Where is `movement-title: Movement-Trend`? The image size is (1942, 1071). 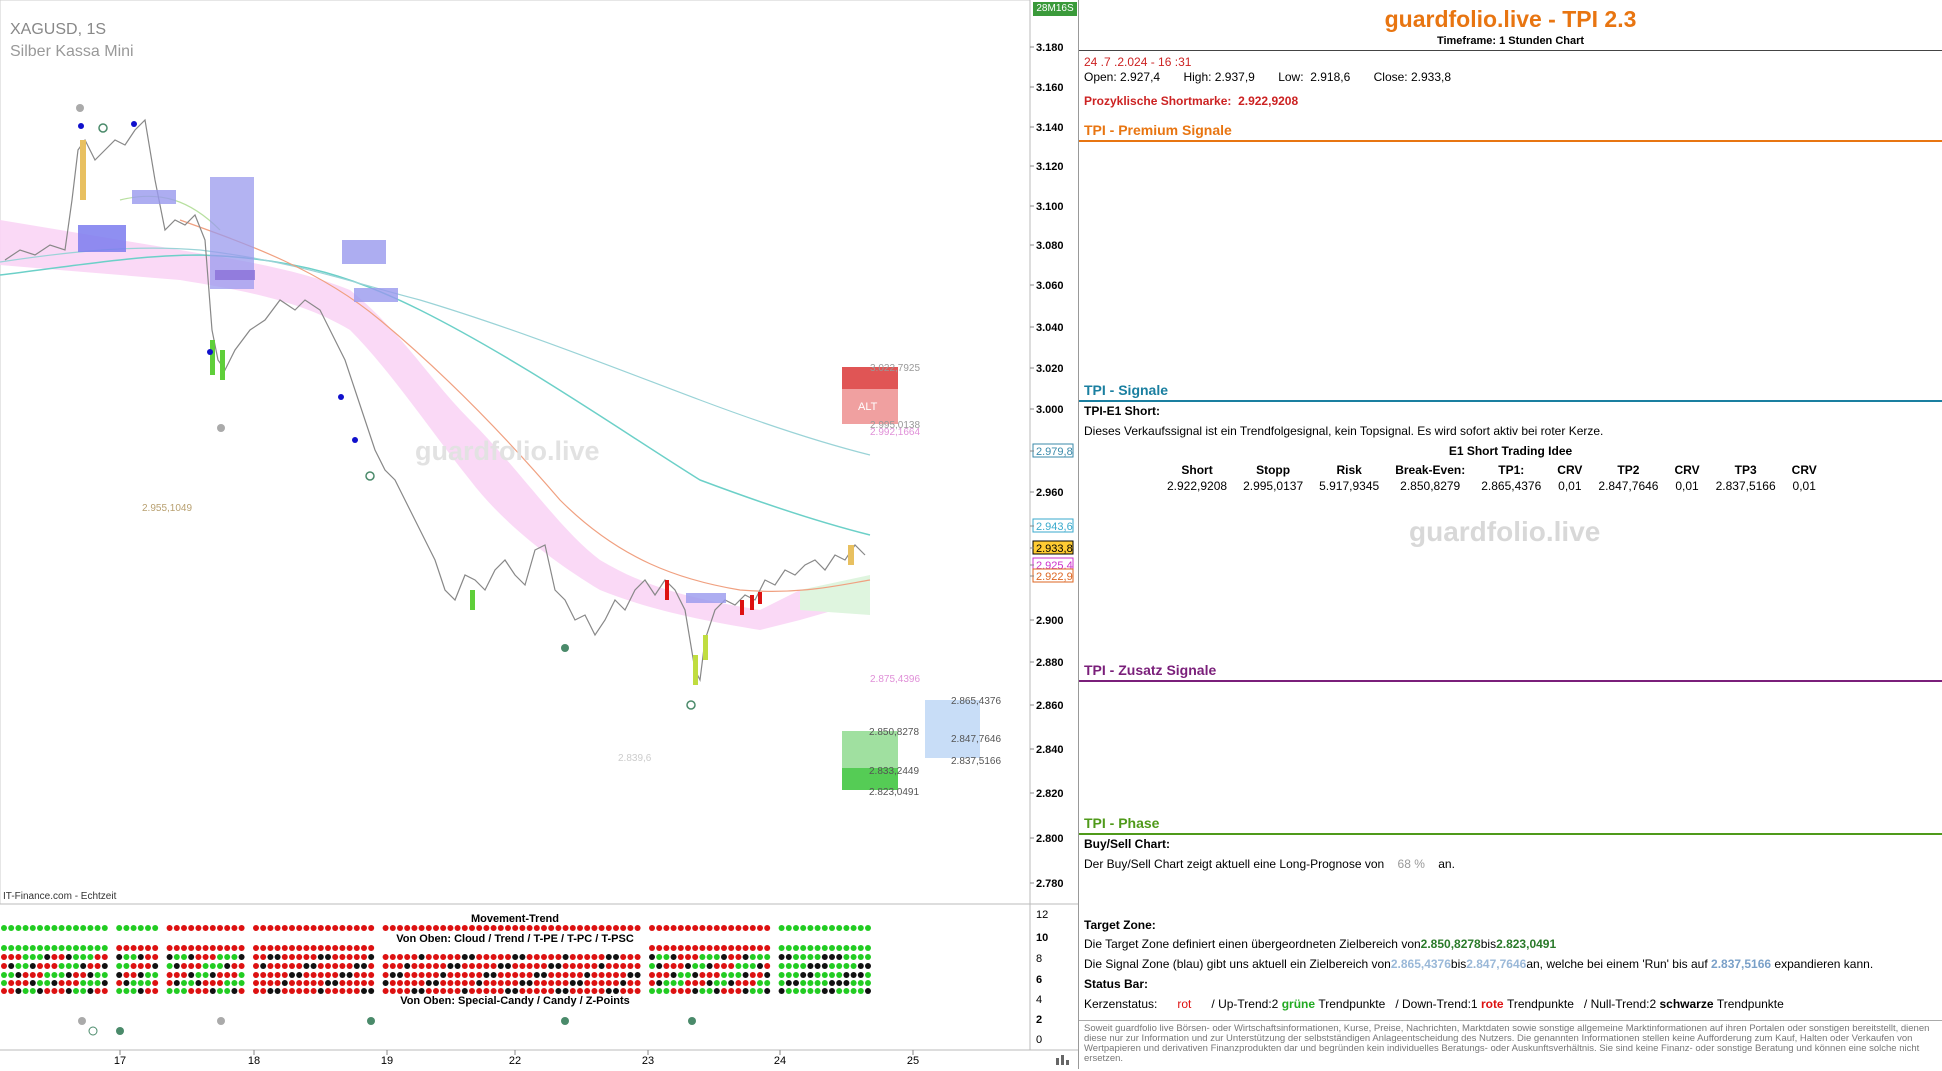
movement-title: Movement-Trend is located at coordinates (515, 919).